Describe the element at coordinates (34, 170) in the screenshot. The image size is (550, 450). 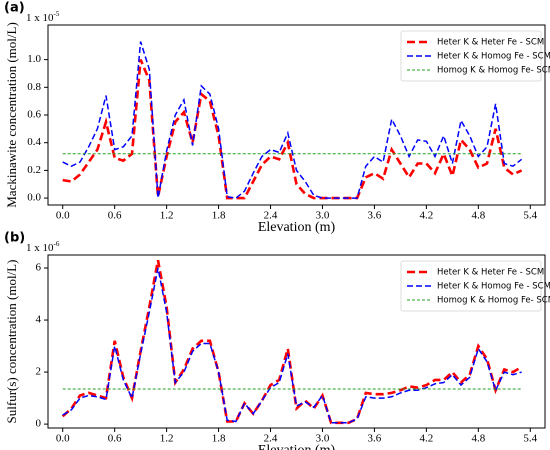
I see `y-tick-label: 0.2` at that location.